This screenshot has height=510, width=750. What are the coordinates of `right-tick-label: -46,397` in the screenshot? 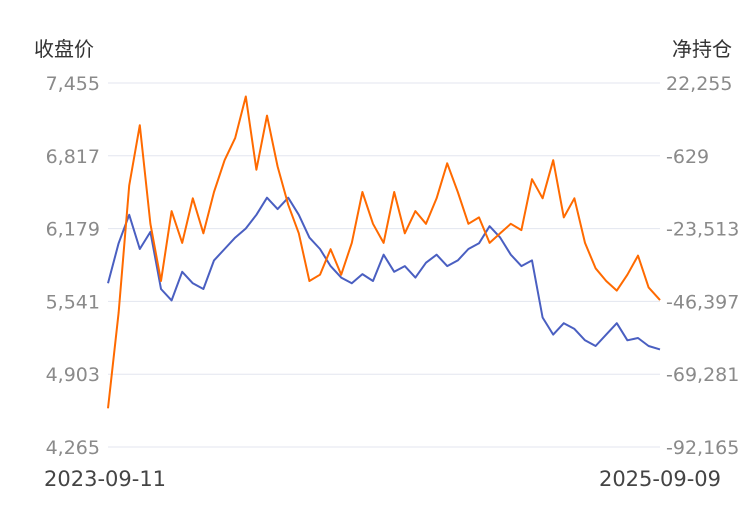 It's located at (702, 302).